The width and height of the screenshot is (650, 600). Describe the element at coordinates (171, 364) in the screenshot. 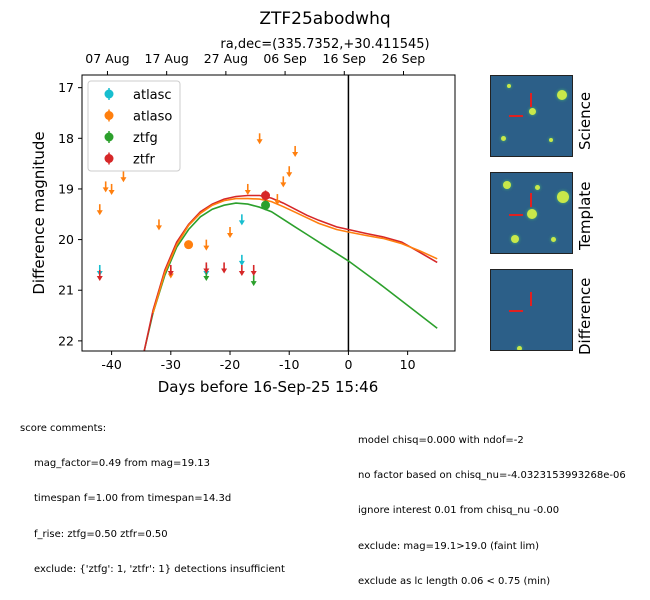

I see `x-tick-label: -30` at that location.